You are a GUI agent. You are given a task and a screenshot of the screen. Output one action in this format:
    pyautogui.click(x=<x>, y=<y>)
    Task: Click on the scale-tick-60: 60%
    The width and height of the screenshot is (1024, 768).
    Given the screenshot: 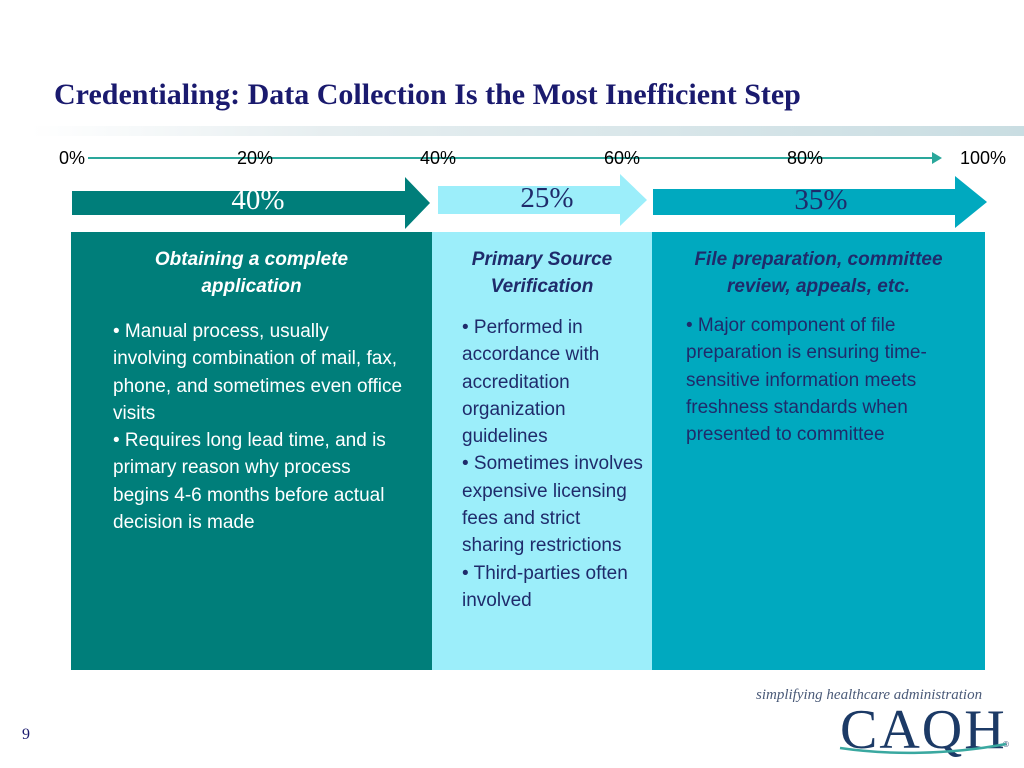 What is the action you would take?
    pyautogui.click(x=622, y=158)
    